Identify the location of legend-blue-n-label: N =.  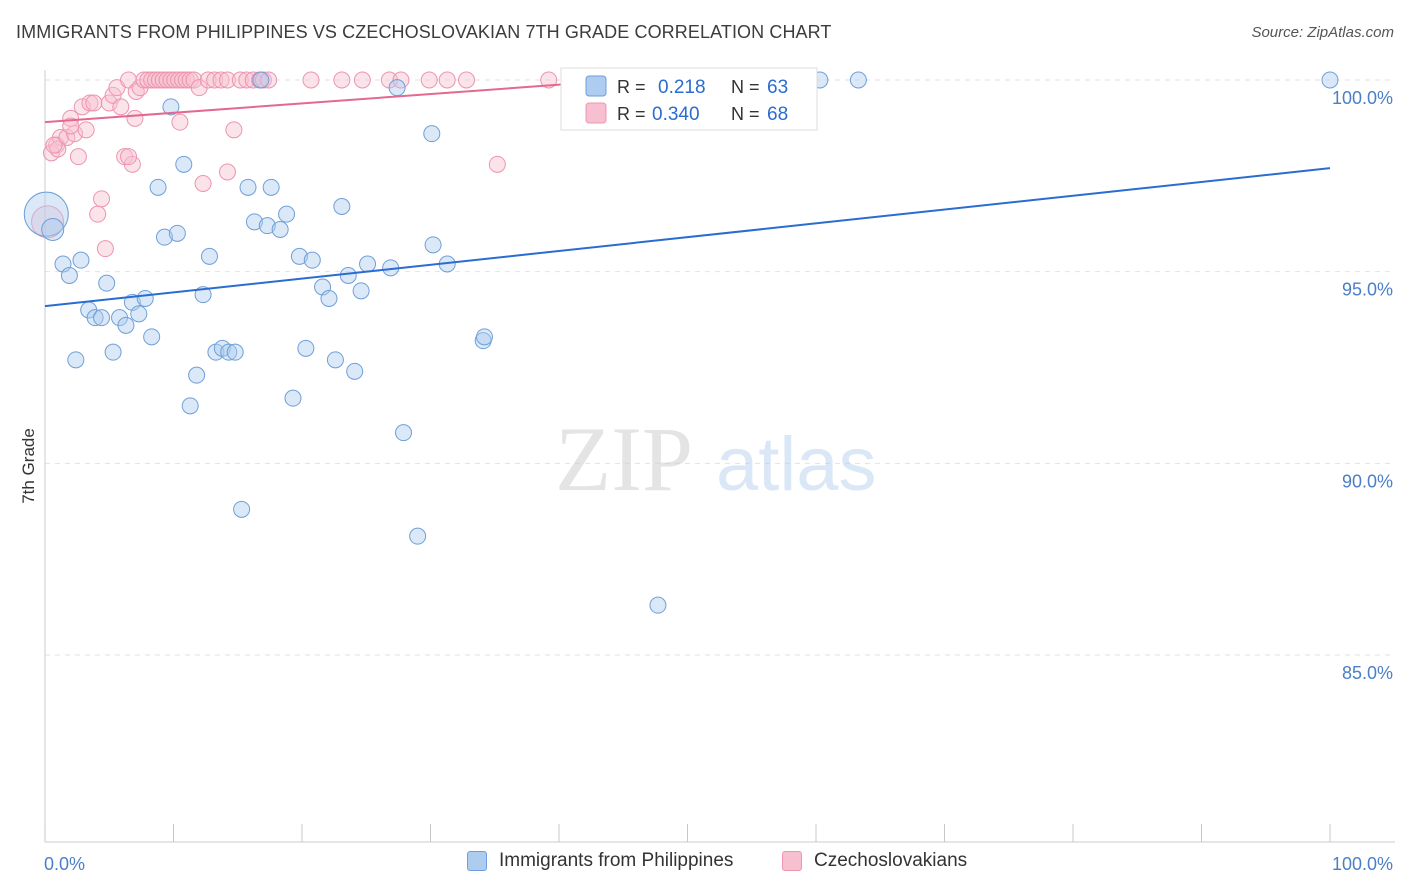
(745, 87).